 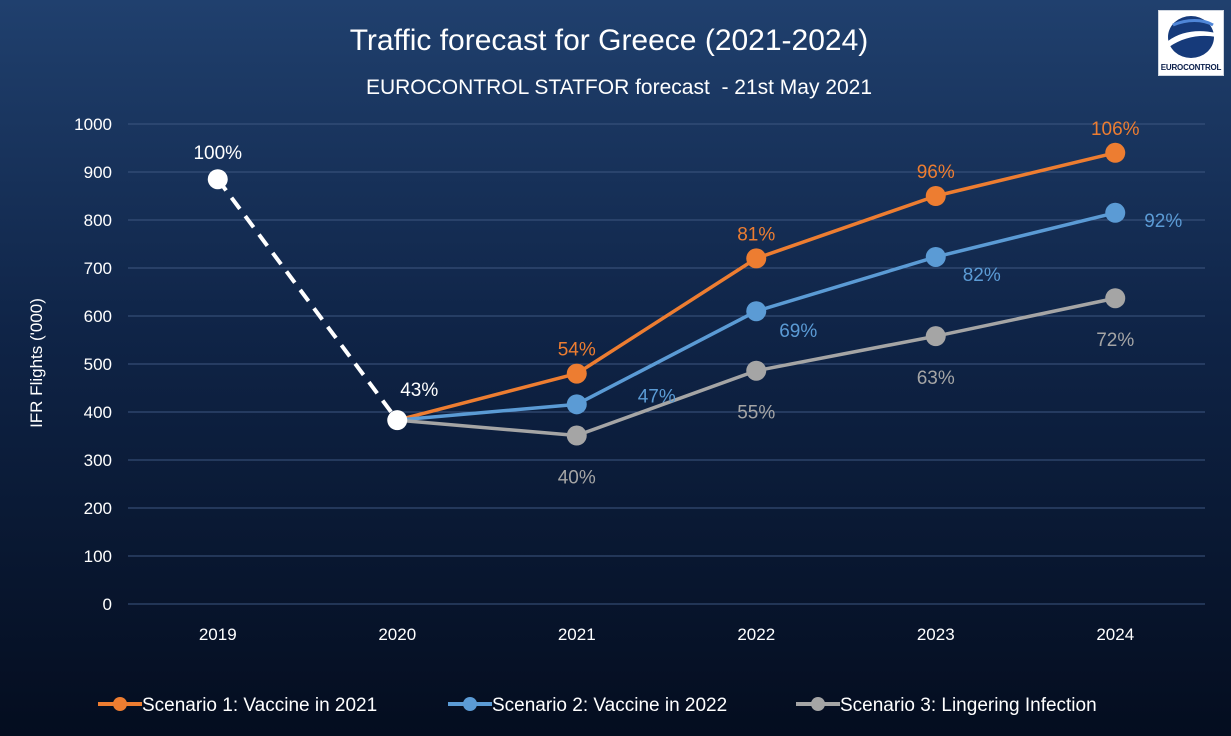 What do you see at coordinates (98, 460) in the screenshot?
I see `y-tick-label: 300` at bounding box center [98, 460].